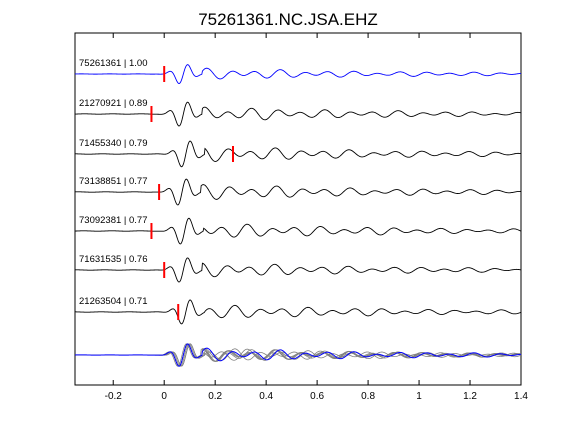 The image size is (576, 432). I want to click on x-tick-label: 1.2, so click(470, 396).